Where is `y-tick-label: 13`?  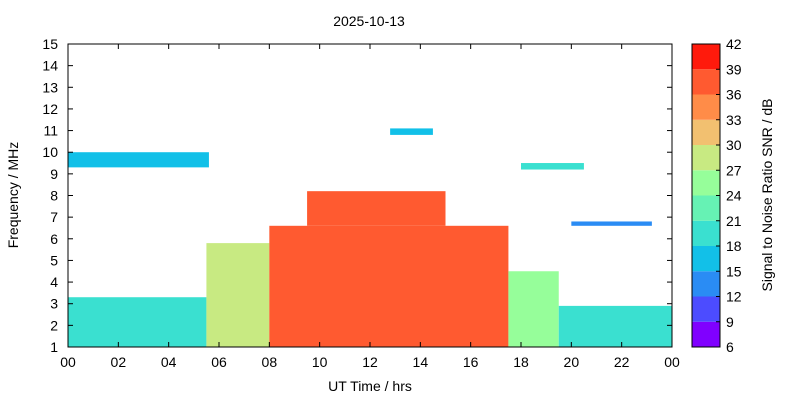
y-tick-label: 13 is located at coordinates (50, 87).